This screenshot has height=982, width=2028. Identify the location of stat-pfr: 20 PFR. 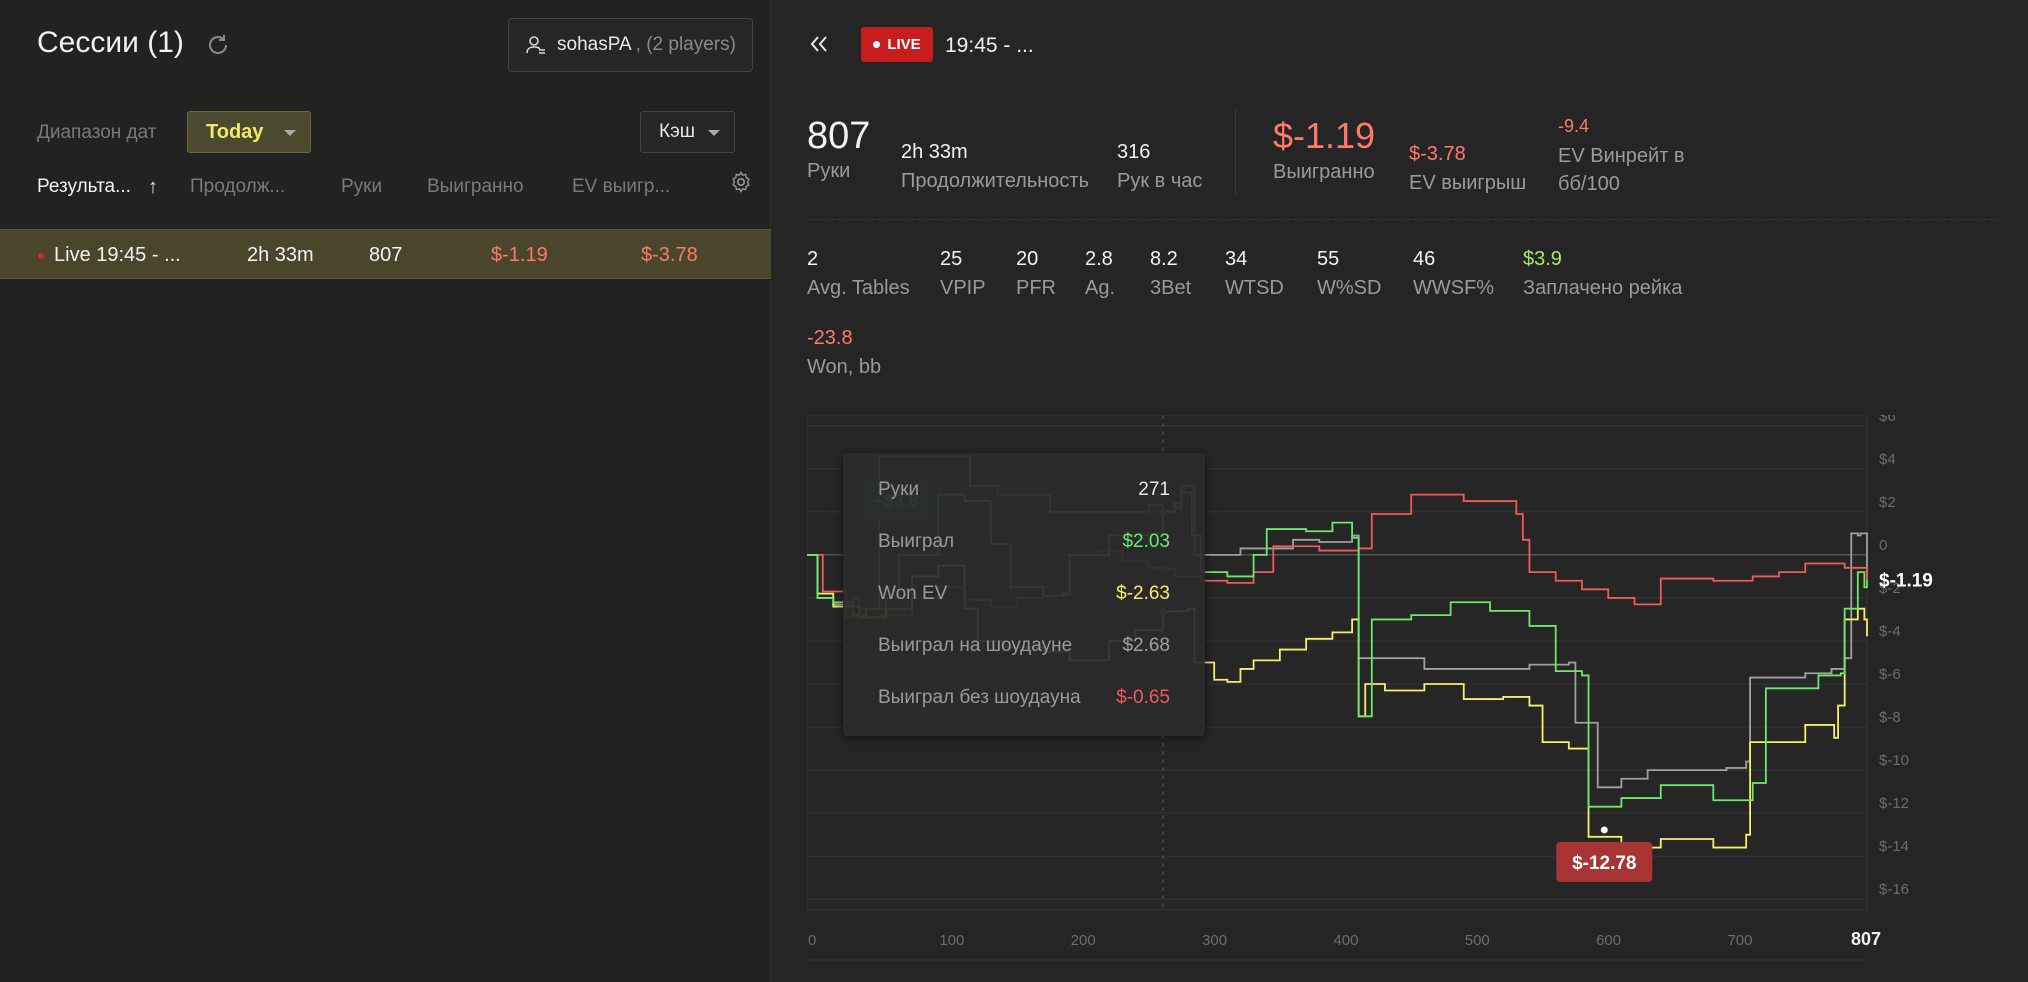
(1036, 274).